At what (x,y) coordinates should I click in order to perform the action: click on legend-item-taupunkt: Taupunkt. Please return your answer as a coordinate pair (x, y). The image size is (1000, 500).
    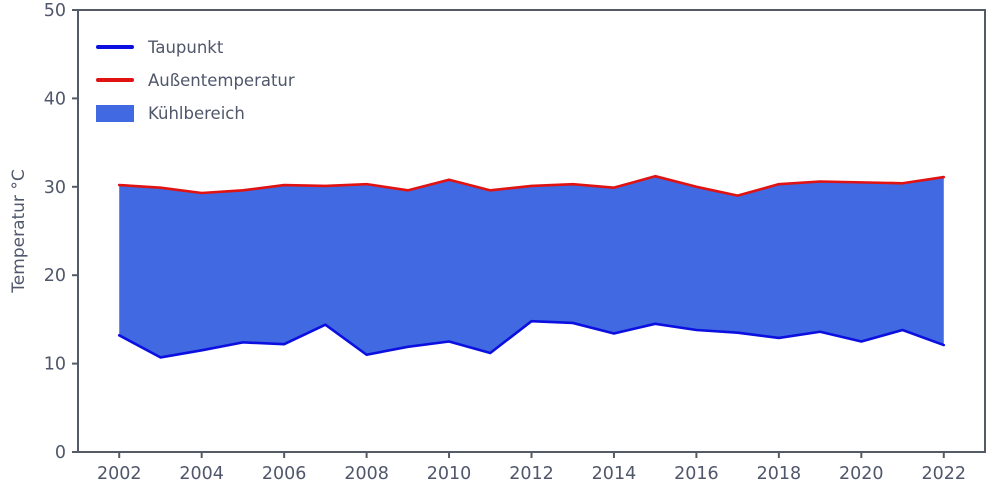
    Looking at the image, I should click on (195, 47).